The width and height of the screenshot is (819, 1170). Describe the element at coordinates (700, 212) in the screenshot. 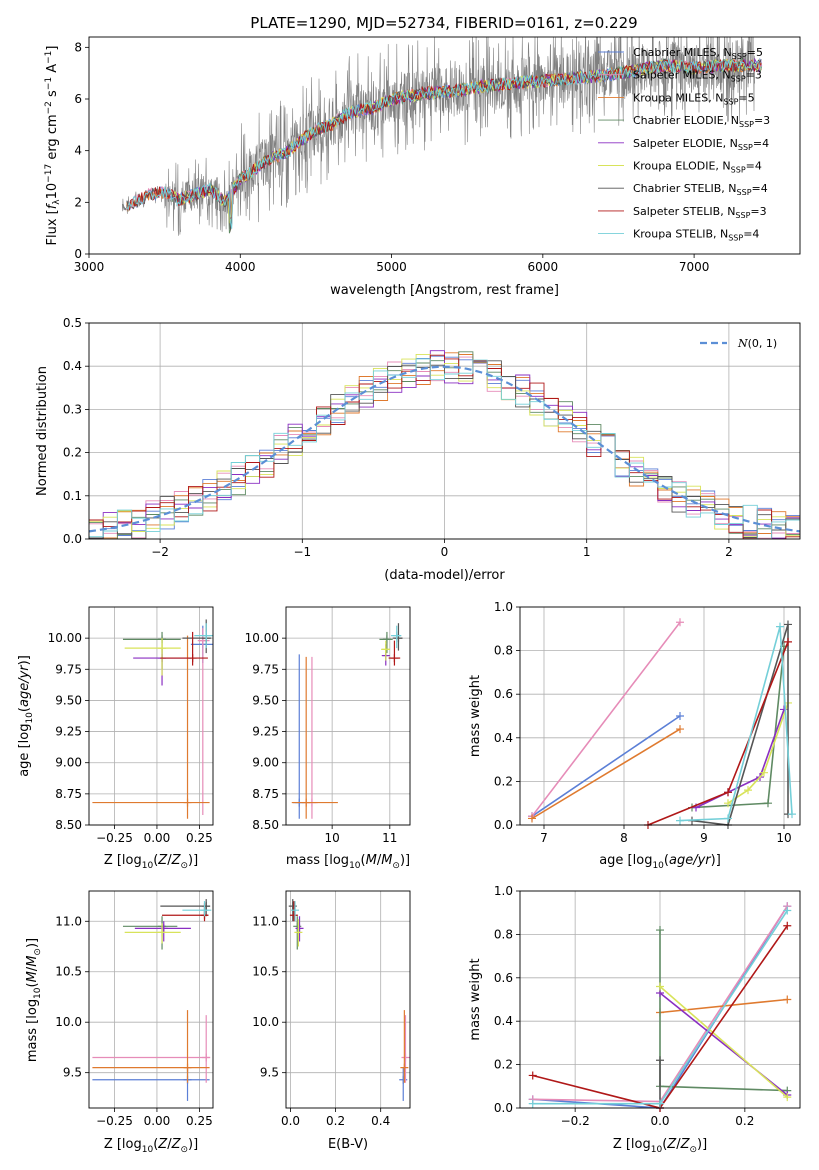

I see `legend-label-salpeter-stelib: Salpeter STELIB, NSSP=3` at that location.